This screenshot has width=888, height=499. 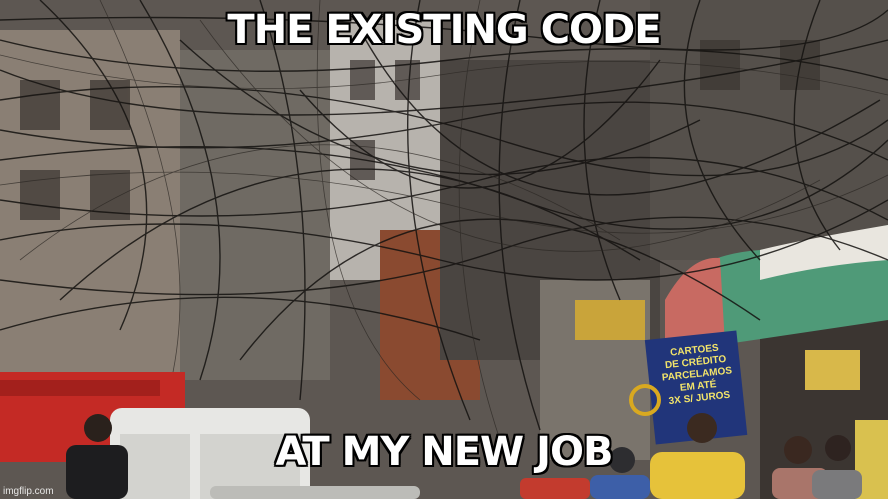 I want to click on imgflip-watermark: imgflip.com, so click(x=28, y=491).